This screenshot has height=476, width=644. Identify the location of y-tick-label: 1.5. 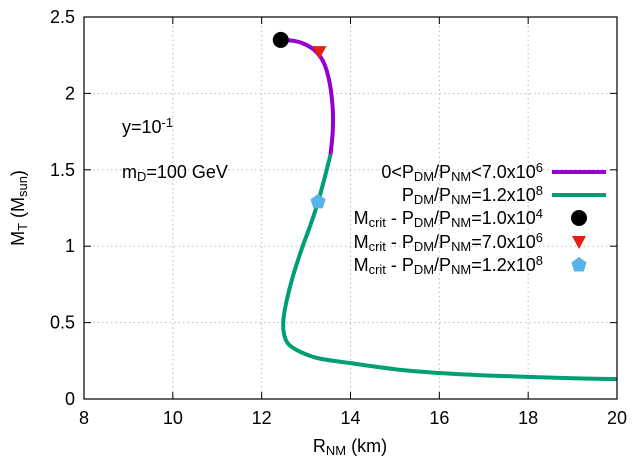
(62, 170).